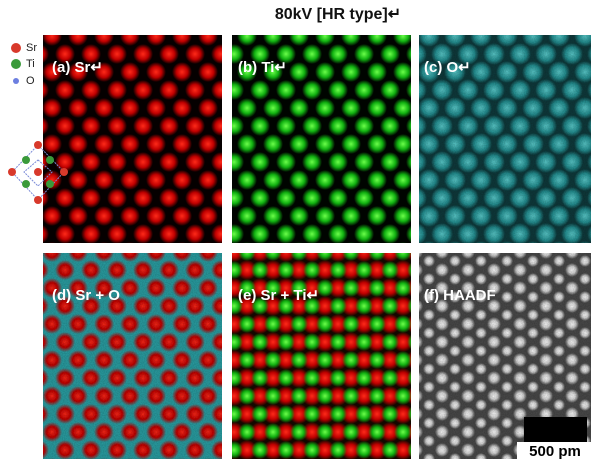  I want to click on scale-bar, so click(555, 429).